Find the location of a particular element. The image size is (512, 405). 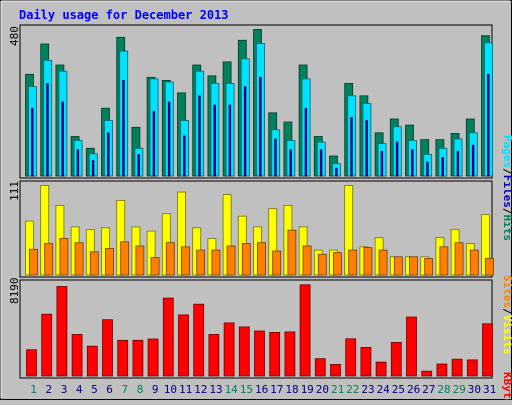

x-tick-label-day-26: 26 is located at coordinates (413, 389).